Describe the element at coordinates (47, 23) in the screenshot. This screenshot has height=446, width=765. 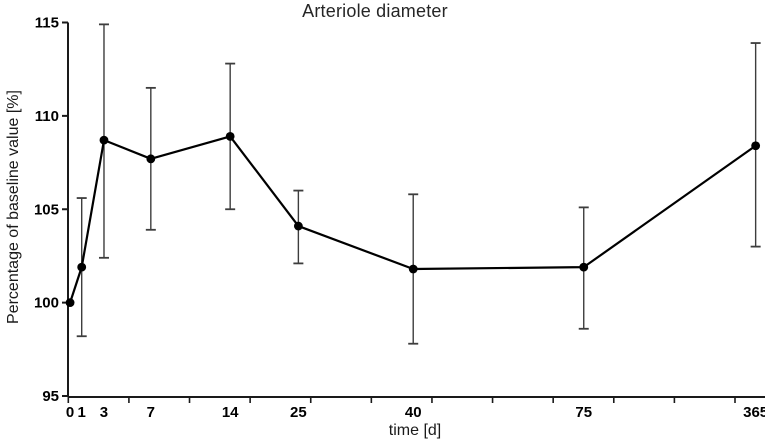
I see `y-tick-label: 115` at that location.